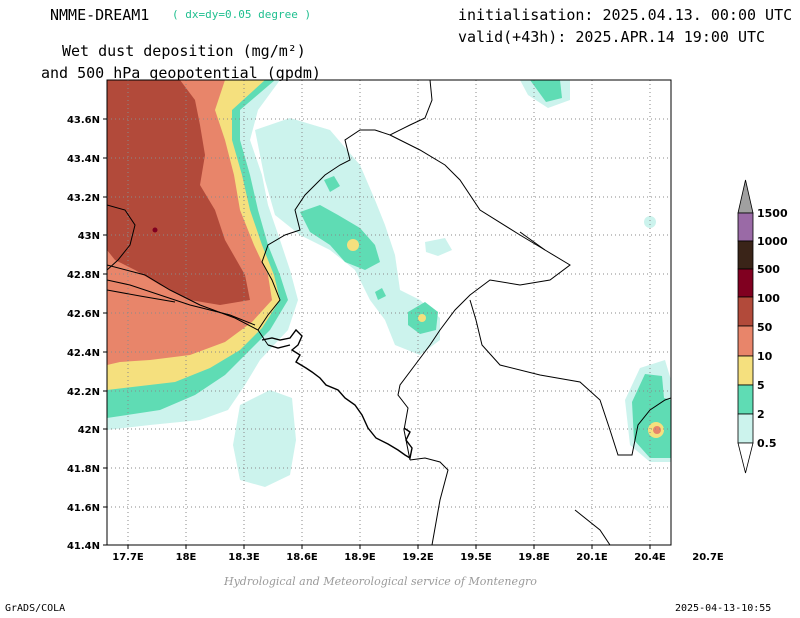 This screenshot has height=618, width=800. What do you see at coordinates (745, 196) in the screenshot?
I see `legend-top-arrow` at bounding box center [745, 196].